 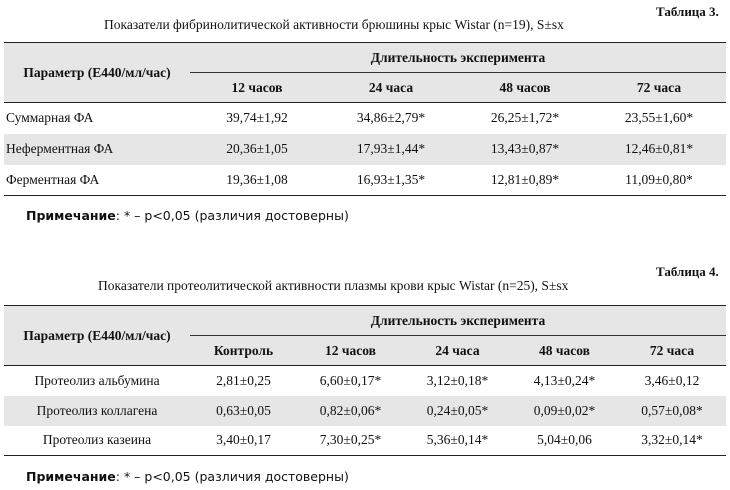 What do you see at coordinates (525, 148) in the screenshot?
I see `table-cell: 13,43±0,87*` at bounding box center [525, 148].